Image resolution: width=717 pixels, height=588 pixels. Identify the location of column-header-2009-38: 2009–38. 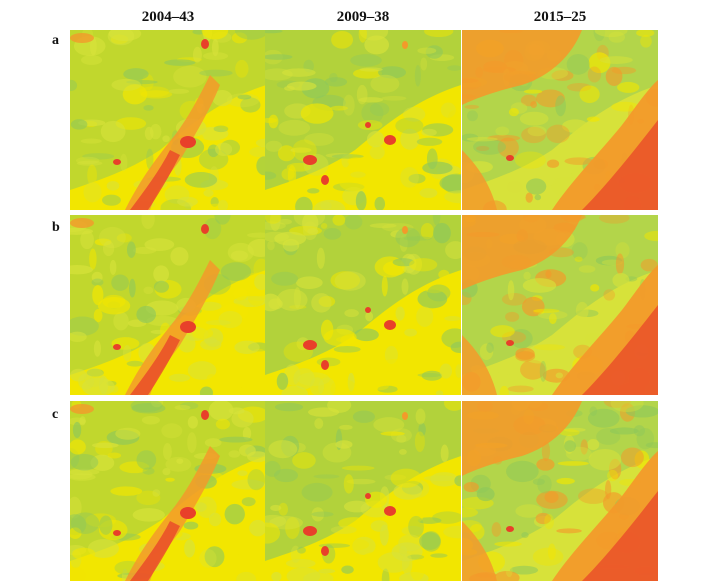
(363, 17).